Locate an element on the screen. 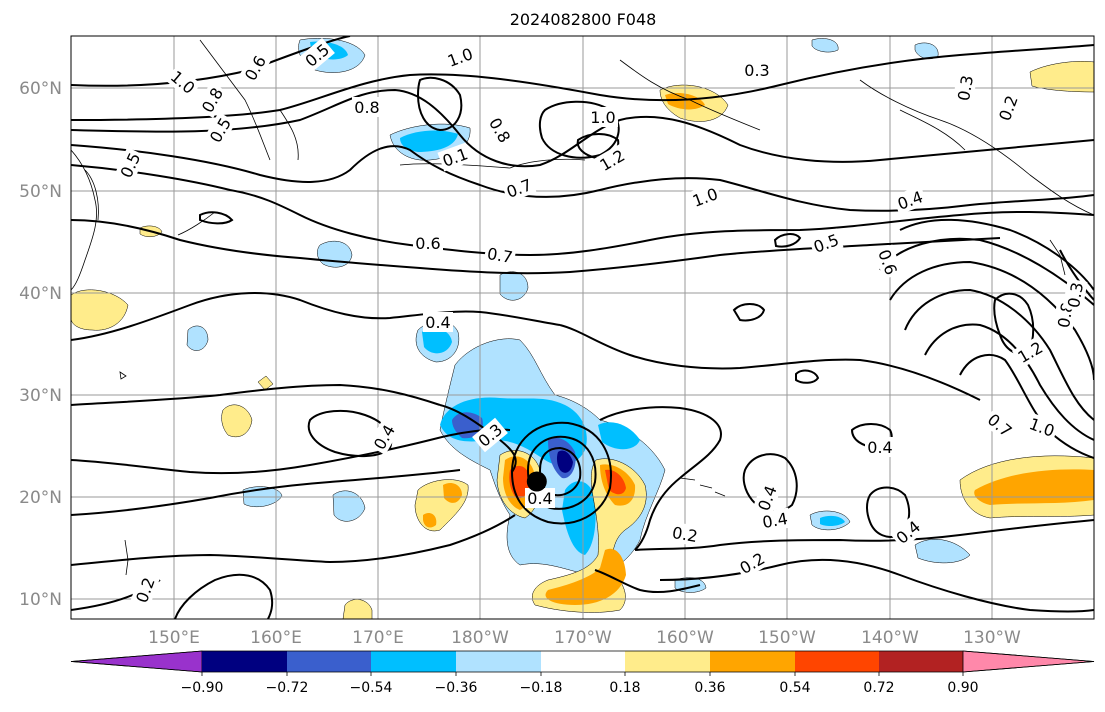 This screenshot has width=1105, height=712. contour-label: 0.2 is located at coordinates (685, 534).